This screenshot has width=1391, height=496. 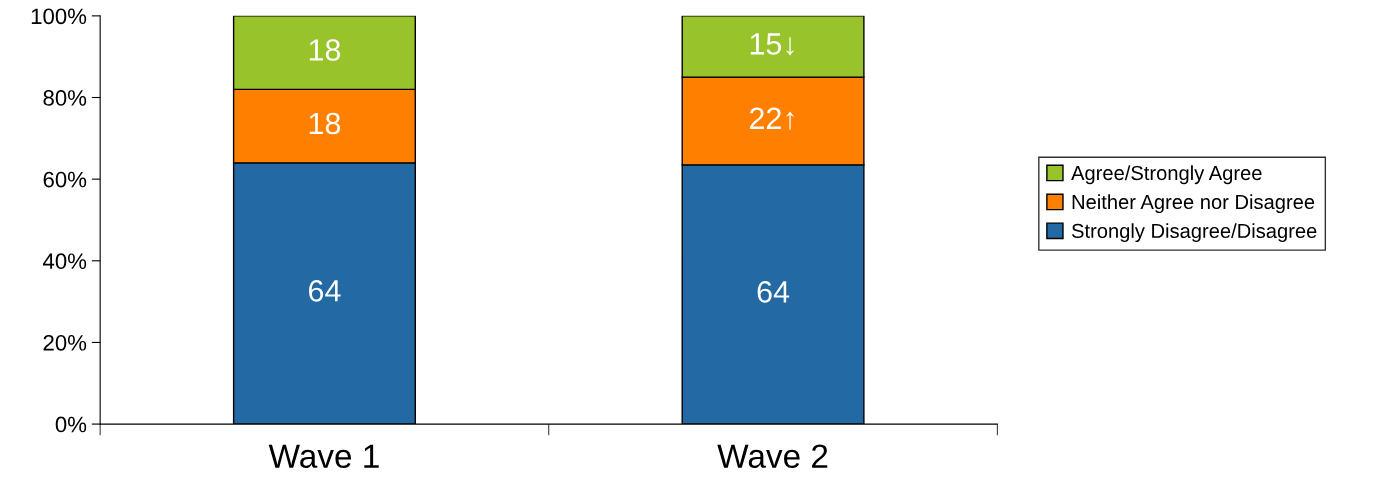 I want to click on x-tick-label: Wave 2, so click(x=772, y=456).